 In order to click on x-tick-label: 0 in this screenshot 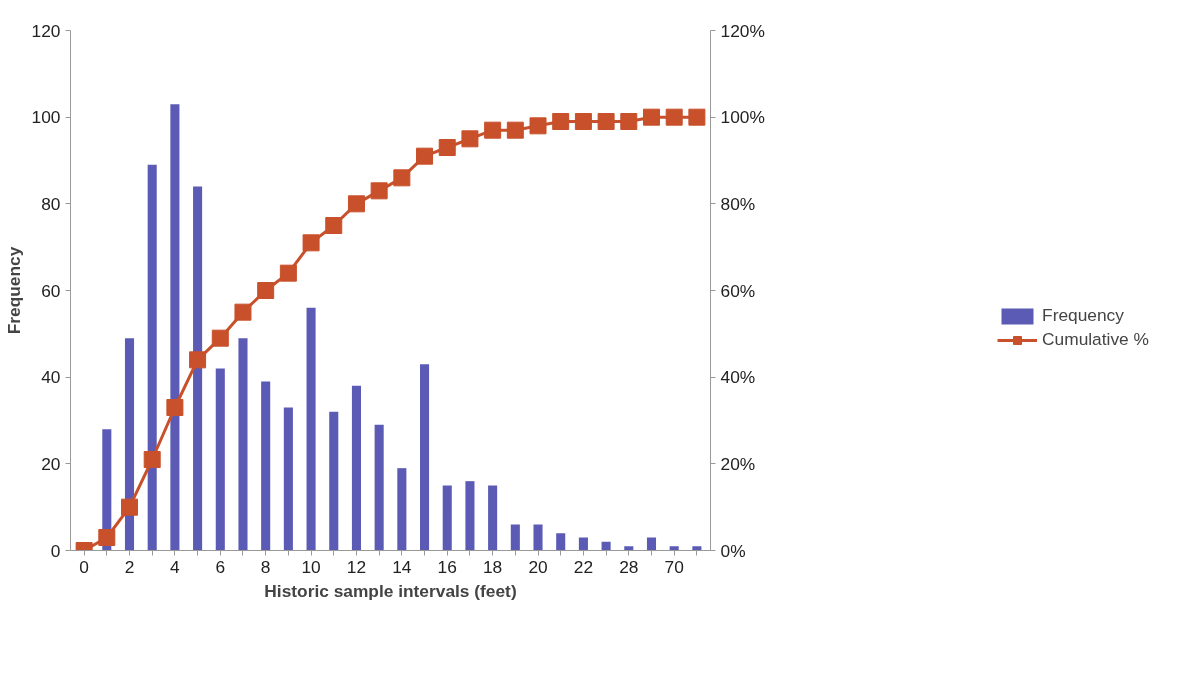, I will do `click(84, 566)`.